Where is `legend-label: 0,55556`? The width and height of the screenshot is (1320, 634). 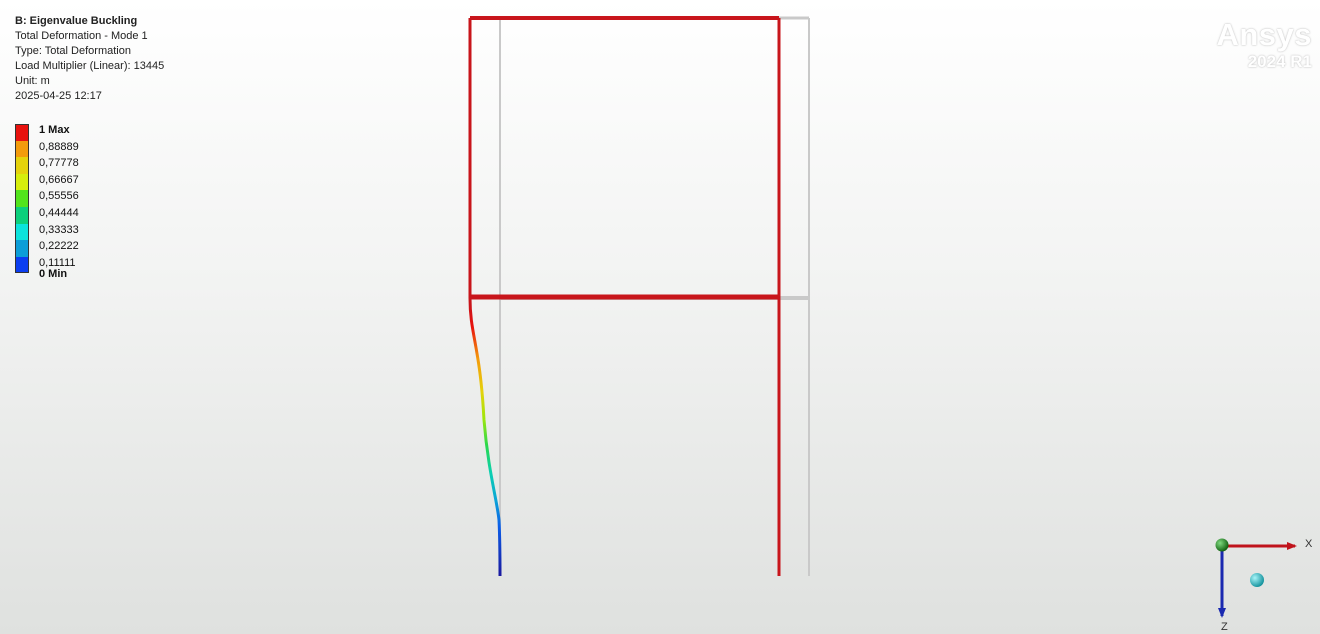
legend-label: 0,55556 is located at coordinates (59, 196).